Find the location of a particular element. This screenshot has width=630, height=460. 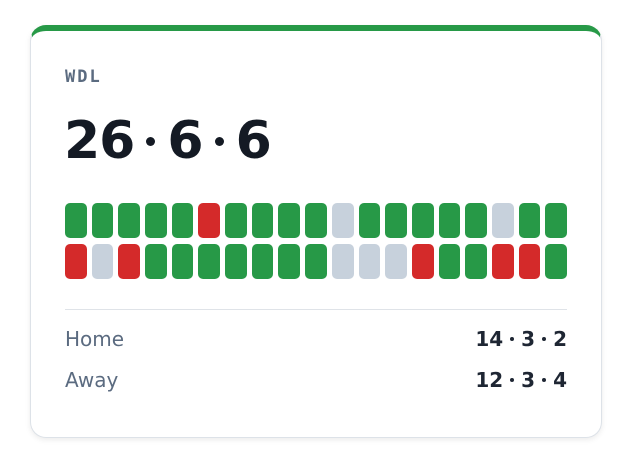

split-value: 12 is located at coordinates (489, 380).